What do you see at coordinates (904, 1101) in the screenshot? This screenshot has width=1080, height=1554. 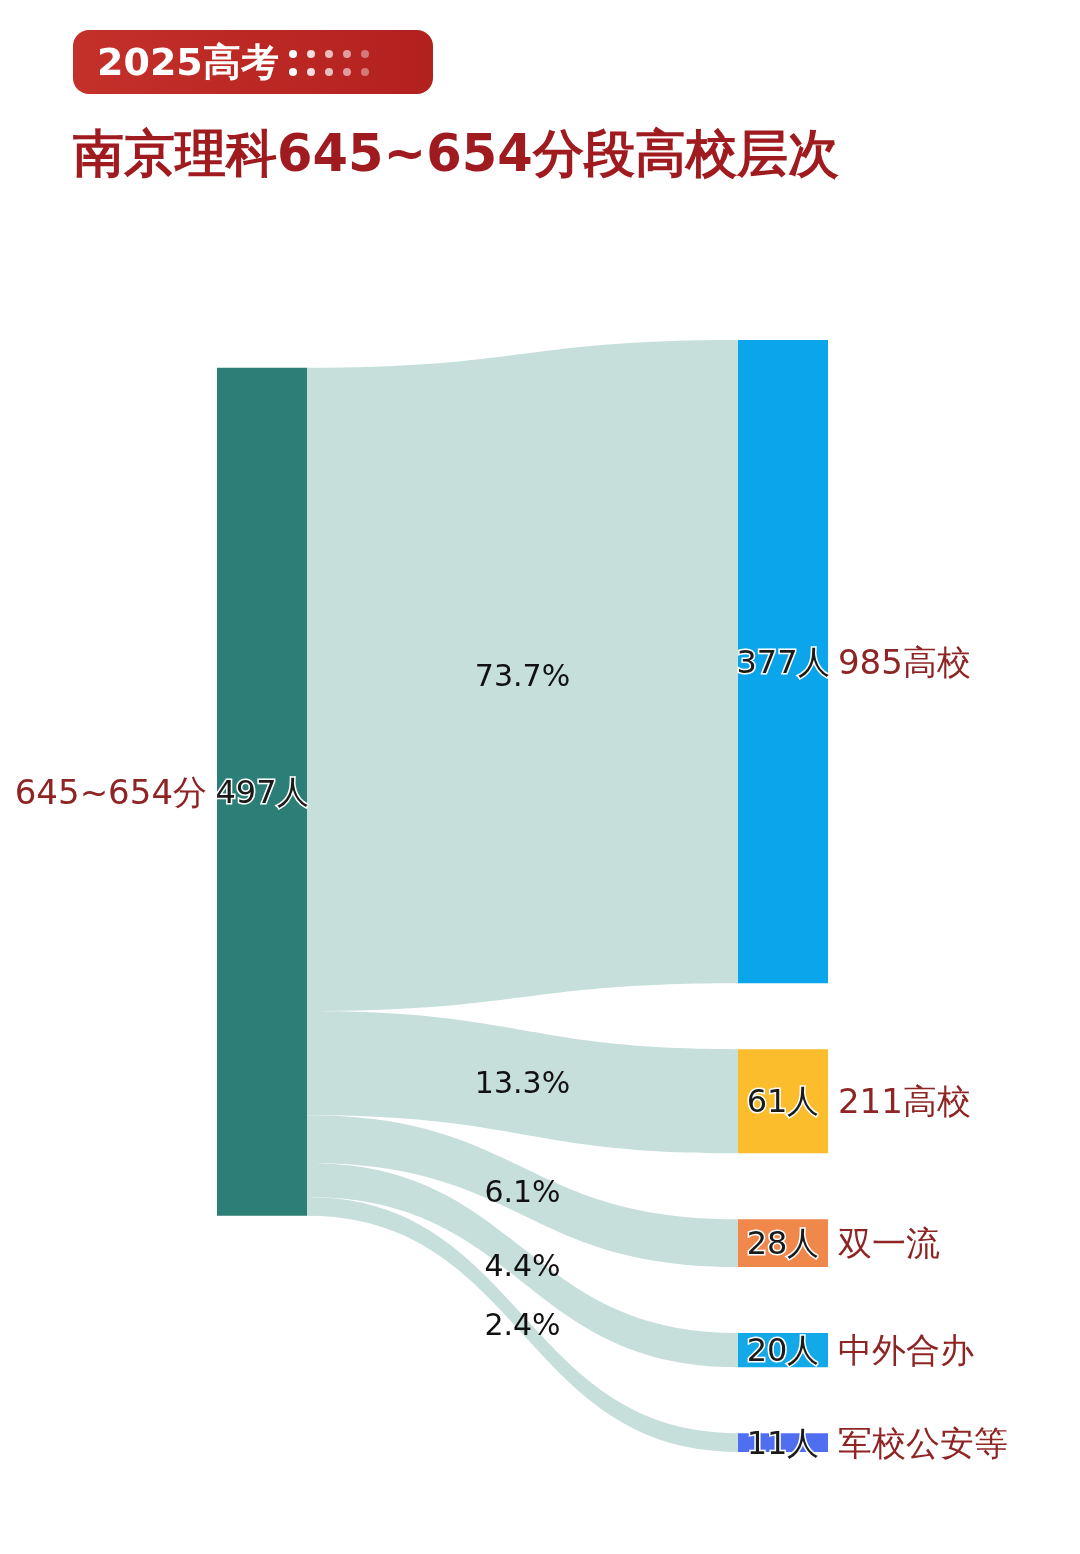 I see `category-label: 211高校` at bounding box center [904, 1101].